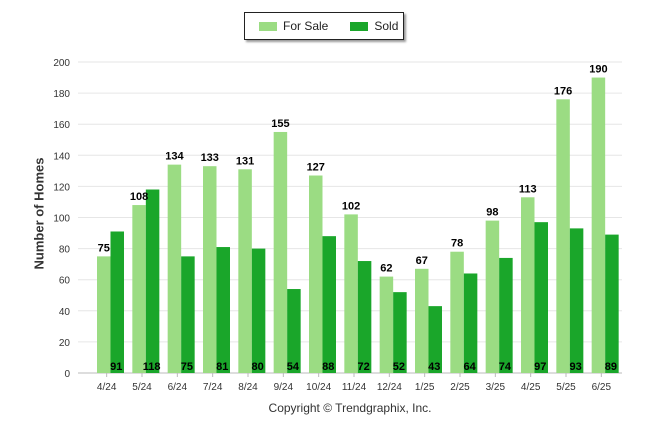 This screenshot has height=434, width=646. What do you see at coordinates (399, 367) in the screenshot?
I see `data-label-sold: 52` at bounding box center [399, 367].